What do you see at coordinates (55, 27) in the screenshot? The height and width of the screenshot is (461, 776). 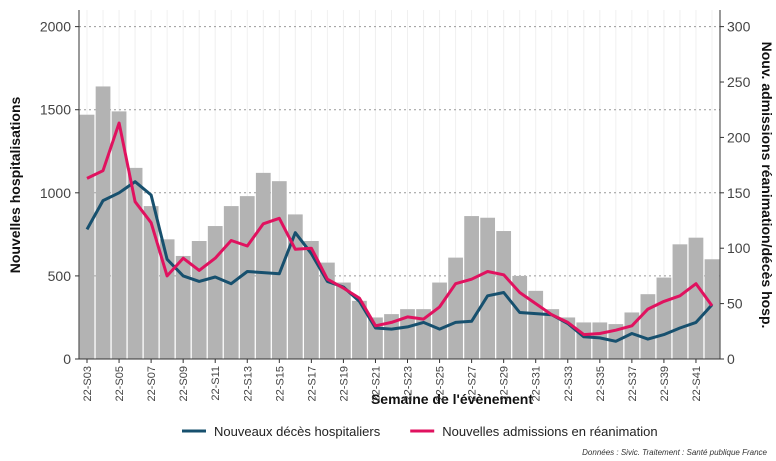 I see `y-tick-label: 2000` at bounding box center [55, 27].